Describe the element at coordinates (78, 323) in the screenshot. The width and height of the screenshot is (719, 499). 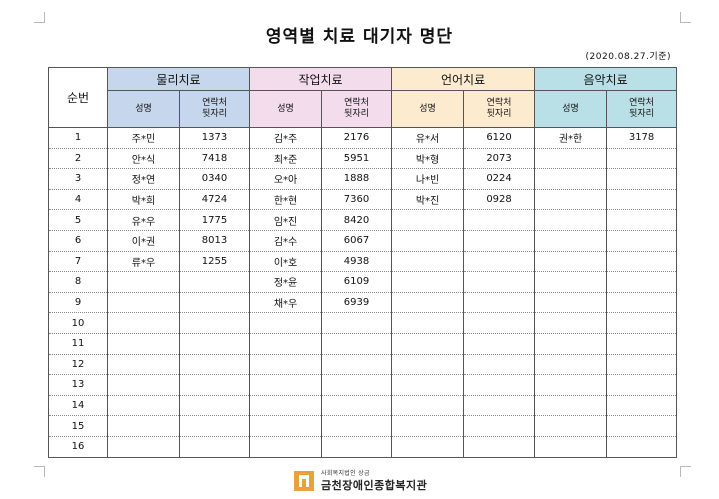
I see `row-number: 10` at that location.